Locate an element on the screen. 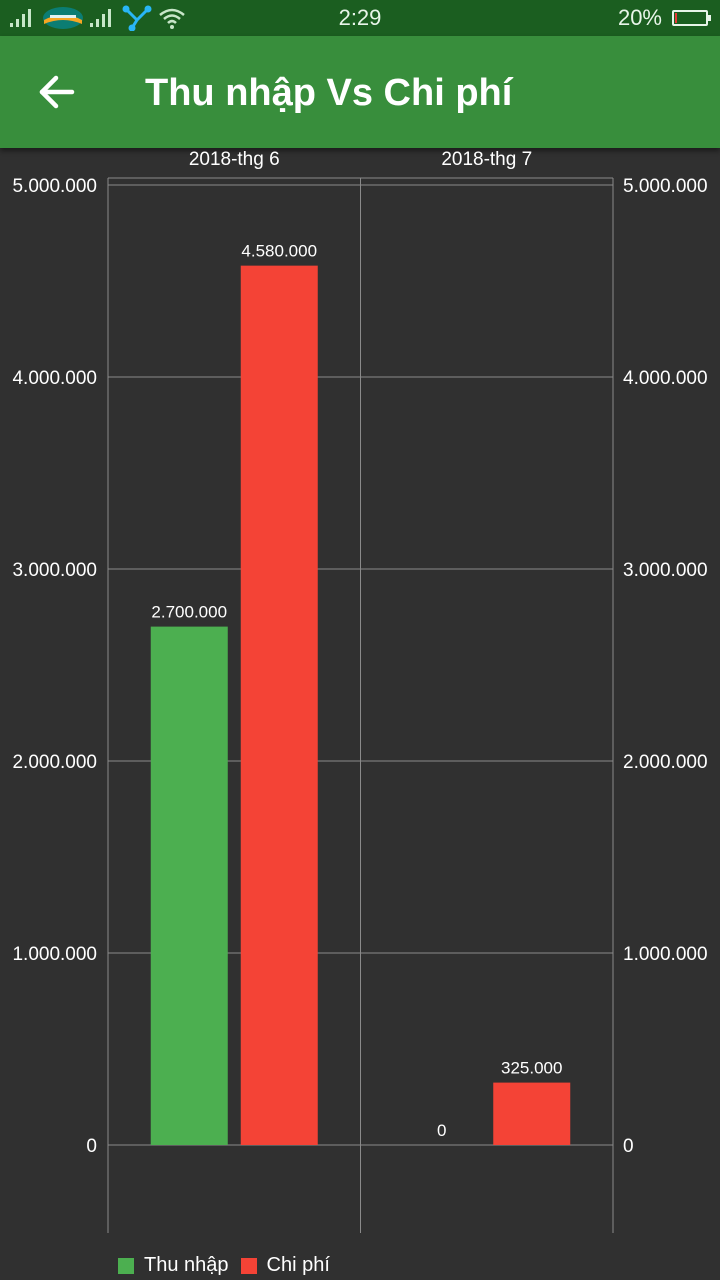 This screenshot has height=1280, width=720. legend-swatch-income is located at coordinates (126, 1265).